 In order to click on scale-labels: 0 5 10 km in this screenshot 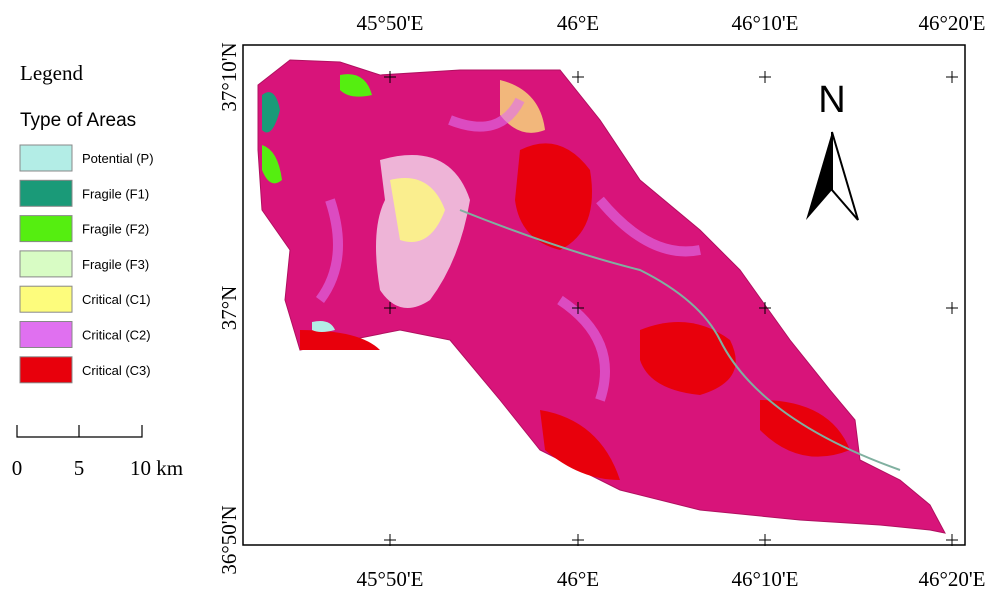, I will do `click(97, 468)`.